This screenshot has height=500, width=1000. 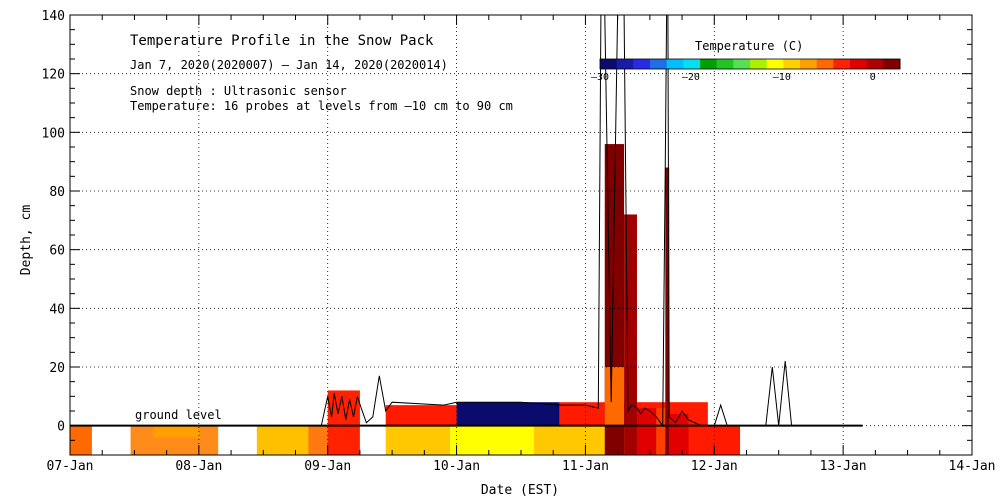 I want to click on x-tick-label: 13-Jan, so click(x=843, y=466).